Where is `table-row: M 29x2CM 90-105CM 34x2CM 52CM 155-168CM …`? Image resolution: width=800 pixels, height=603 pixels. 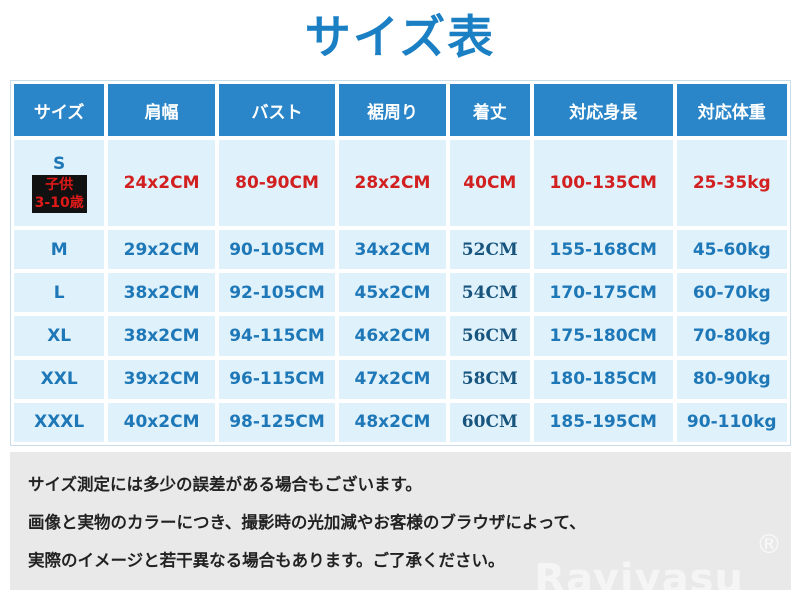 table-row: M 29x2CM 90-105CM 34x2CM 52CM 155-168CM … is located at coordinates (400, 250).